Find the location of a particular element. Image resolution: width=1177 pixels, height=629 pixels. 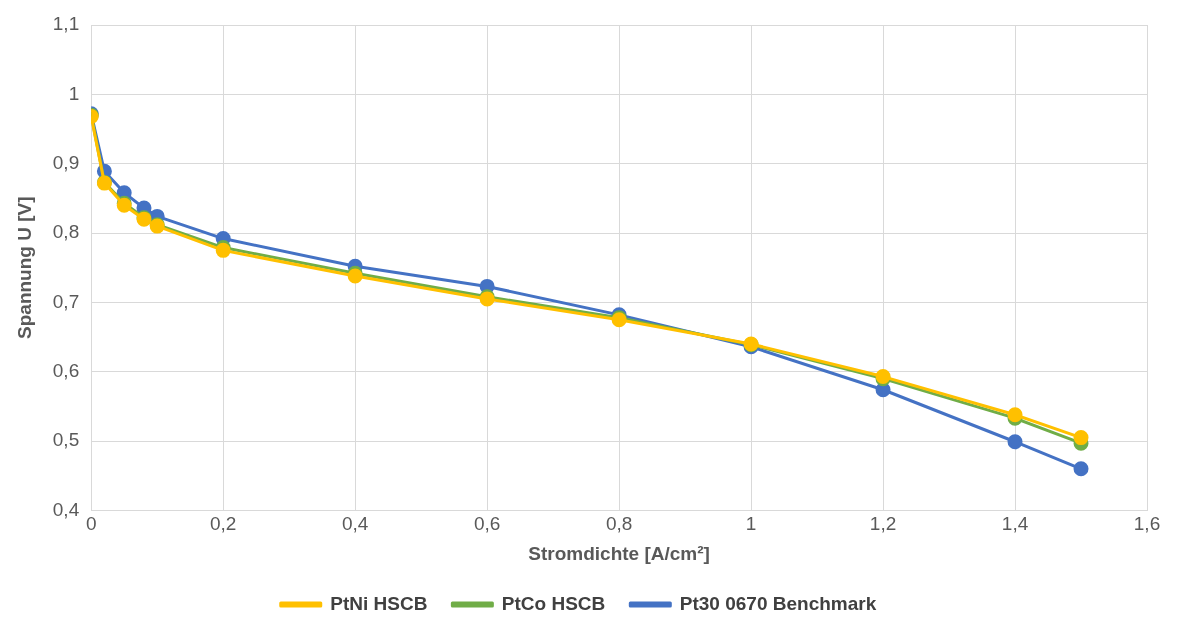

x-tick-label: 0,8 is located at coordinates (619, 524).